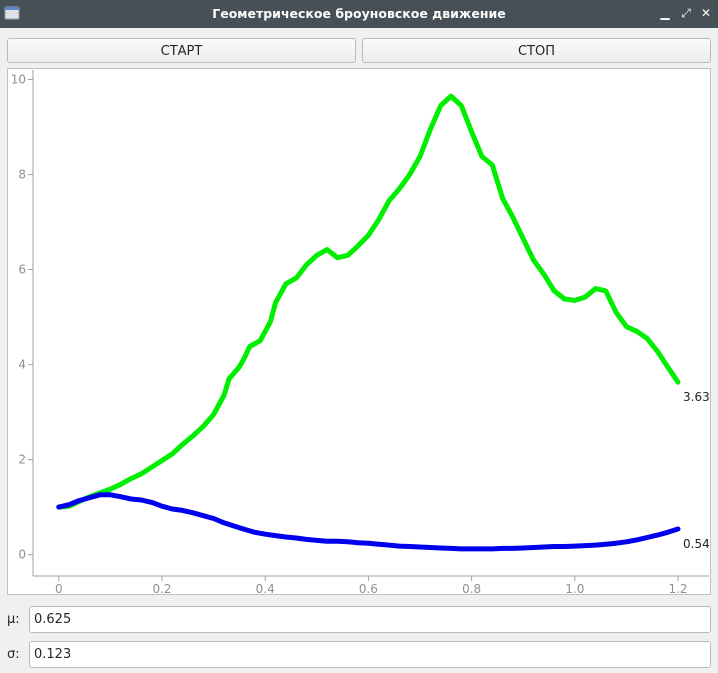 The width and height of the screenshot is (718, 673). I want to click on y-tick-label: 10, so click(18, 80).